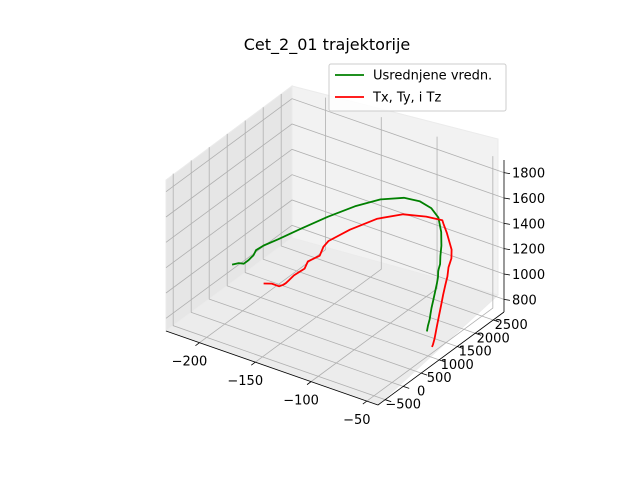 The image size is (640, 480). Describe the element at coordinates (190, 362) in the screenshot. I see `x-tick-label: −200` at that location.